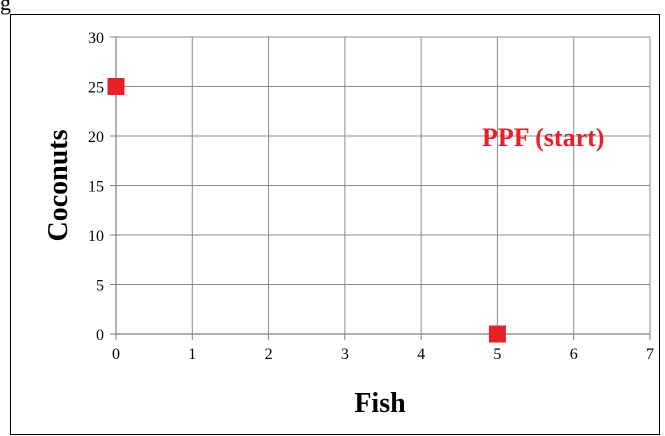  Describe the element at coordinates (58, 185) in the screenshot. I see `y-axis-title: Coconuts` at that location.